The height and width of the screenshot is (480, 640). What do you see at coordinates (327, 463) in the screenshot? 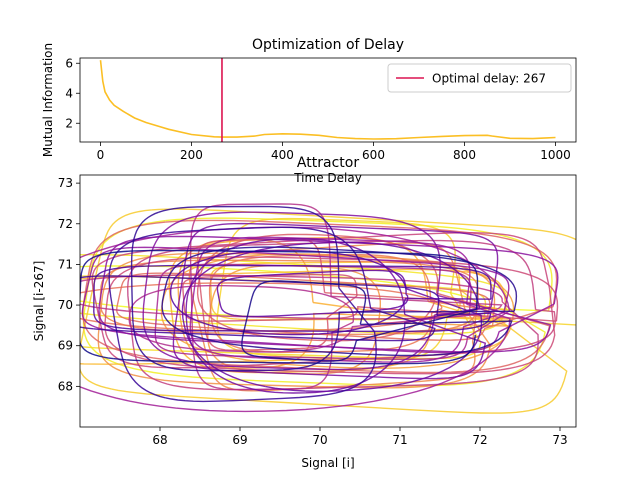
I see `attractor-chart-xlabel: Signal [i]` at bounding box center [327, 463].